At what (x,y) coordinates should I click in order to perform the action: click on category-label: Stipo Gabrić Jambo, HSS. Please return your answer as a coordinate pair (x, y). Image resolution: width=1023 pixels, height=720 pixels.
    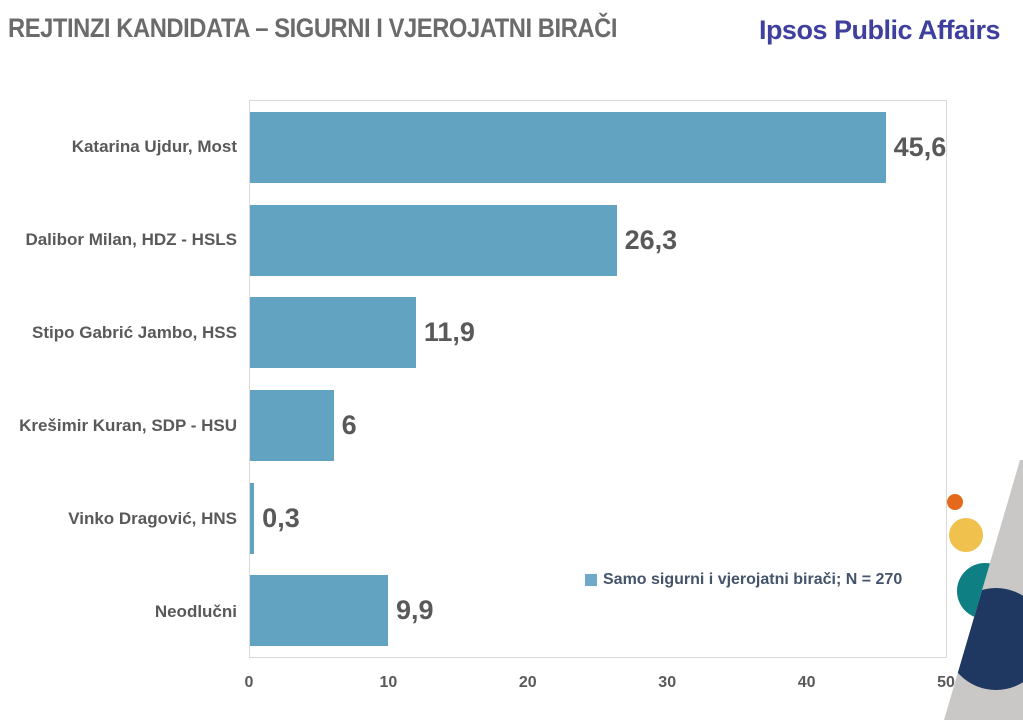
    Looking at the image, I should click on (134, 332).